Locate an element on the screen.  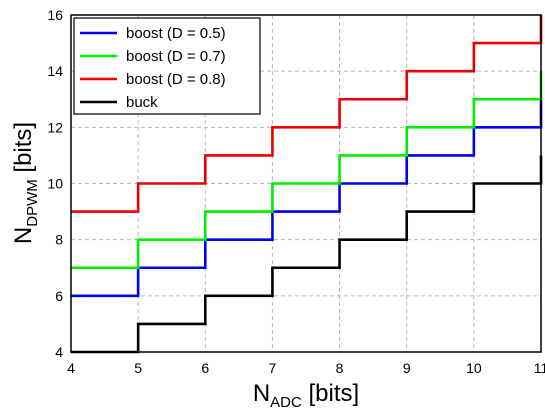
x-tick-label: 10 is located at coordinates (474, 368).